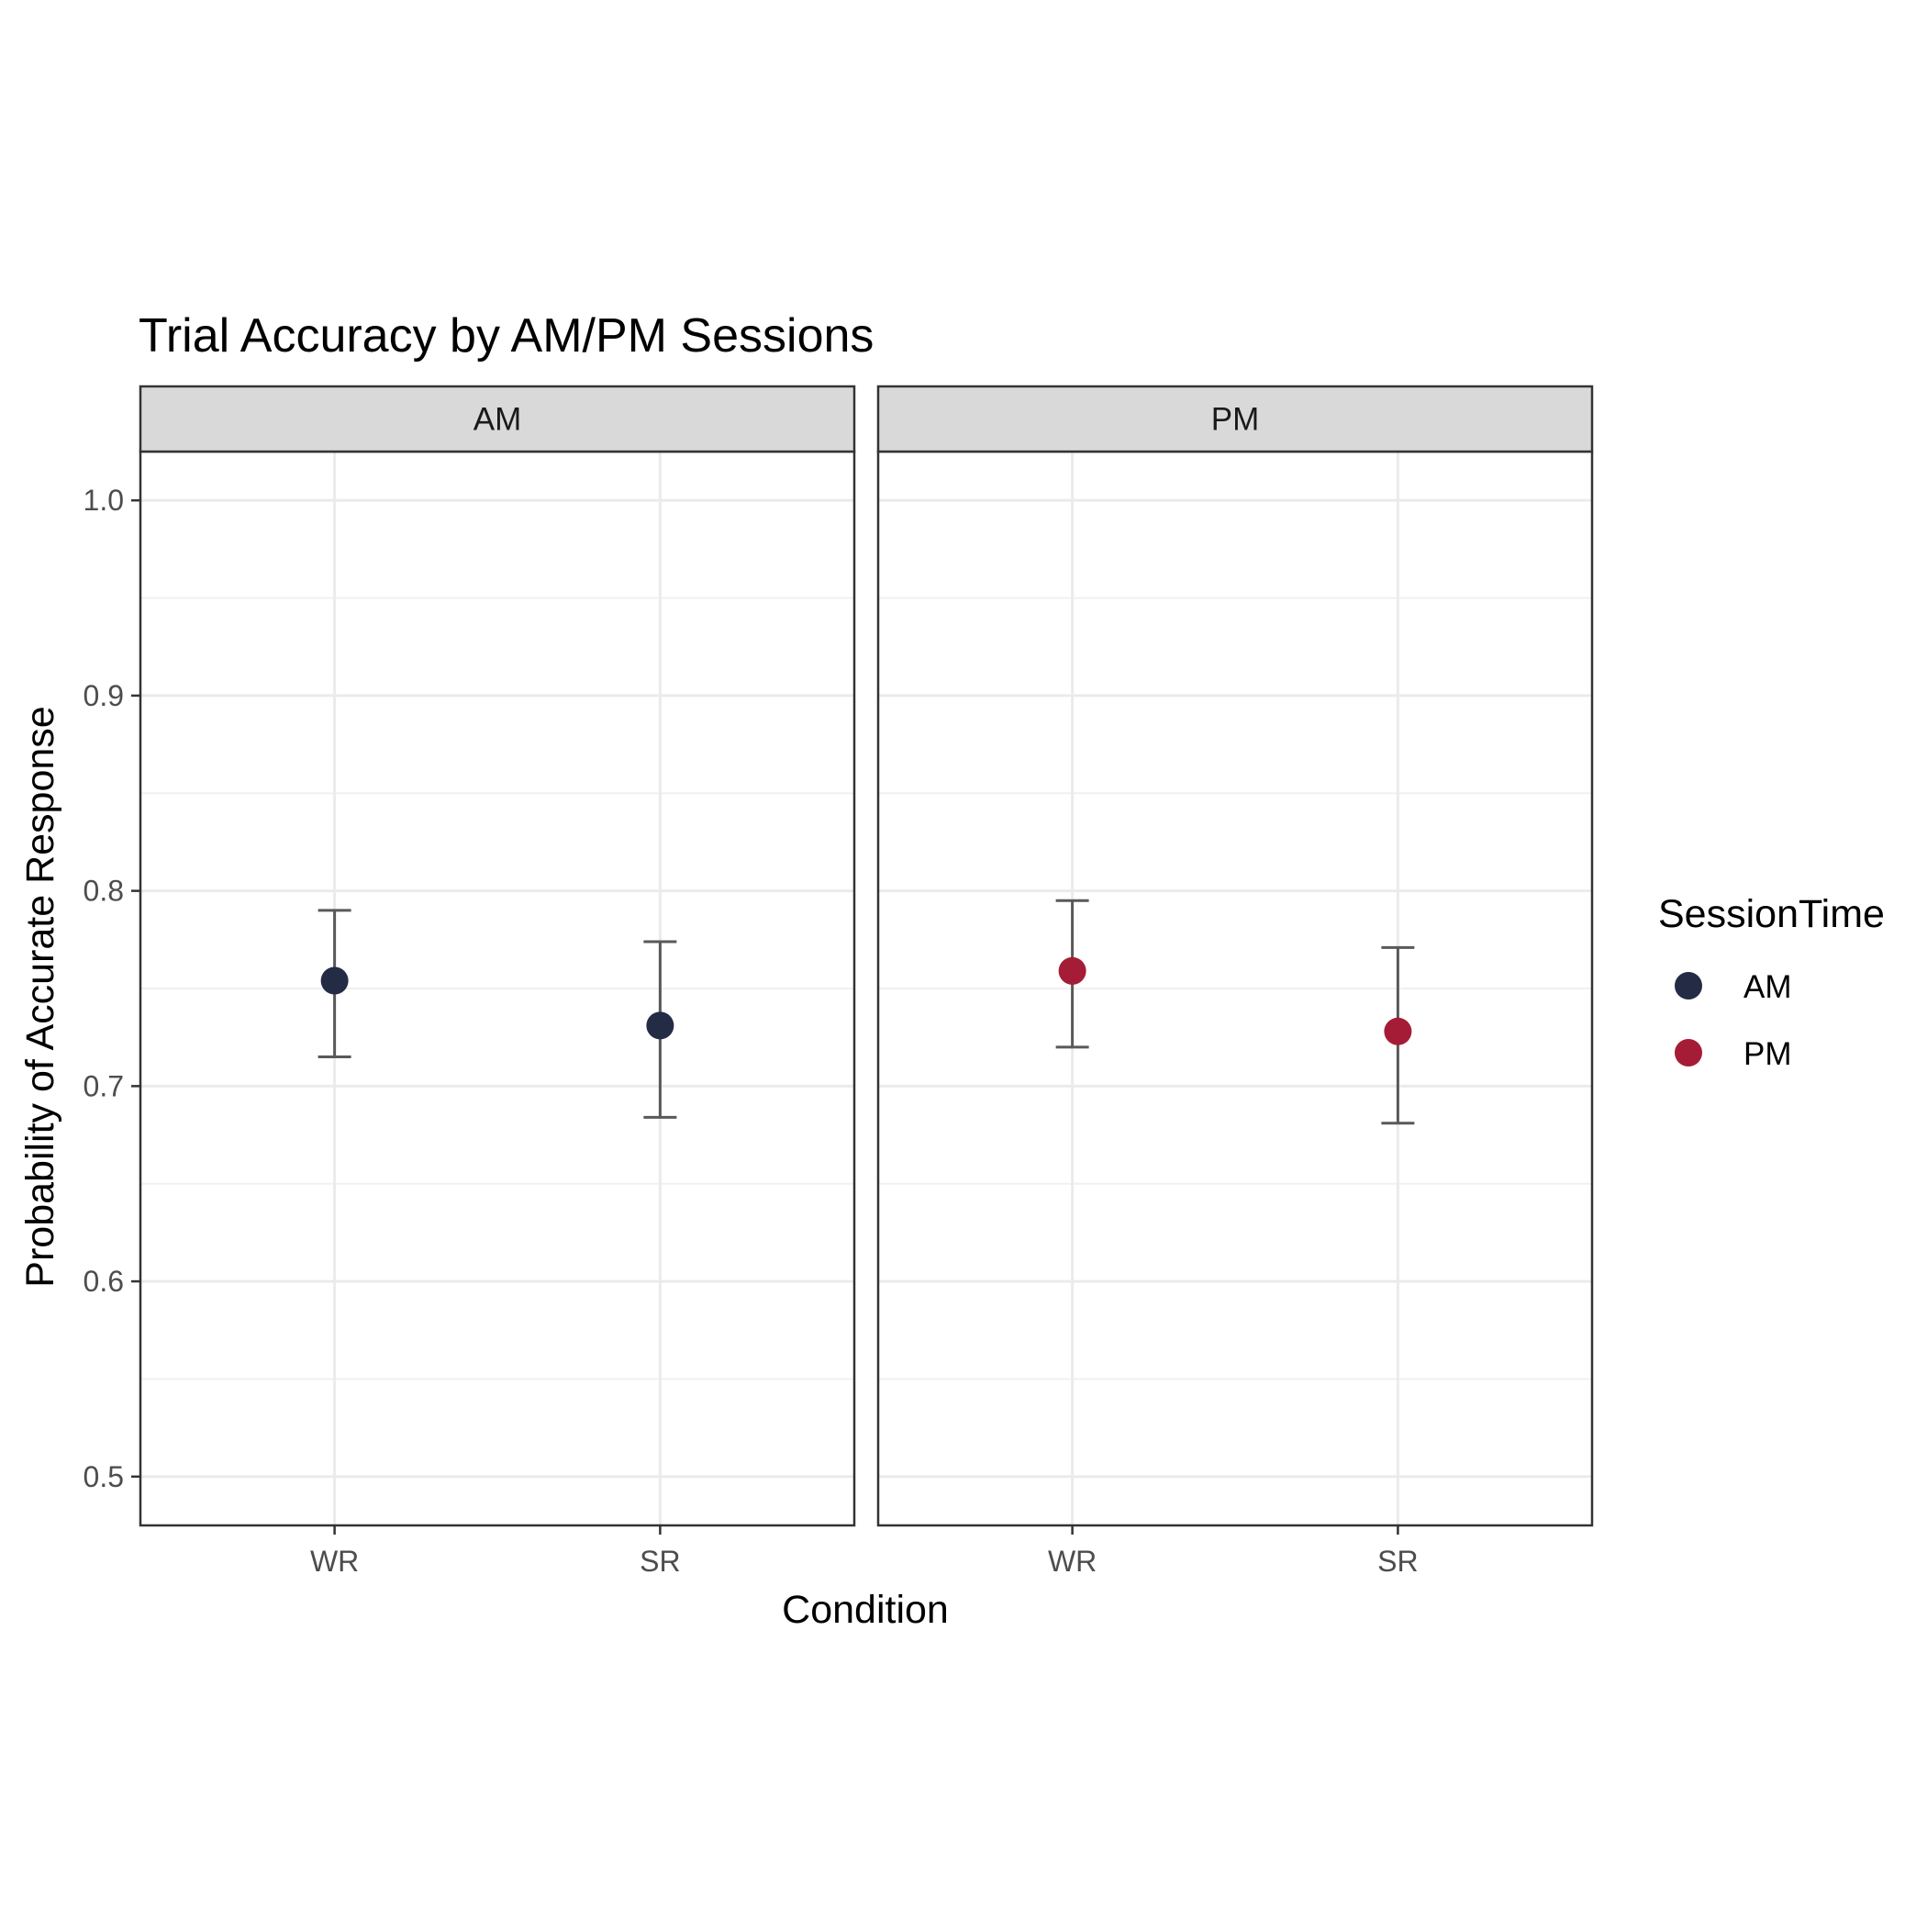  I want to click on data-point-am-wr, so click(334, 981).